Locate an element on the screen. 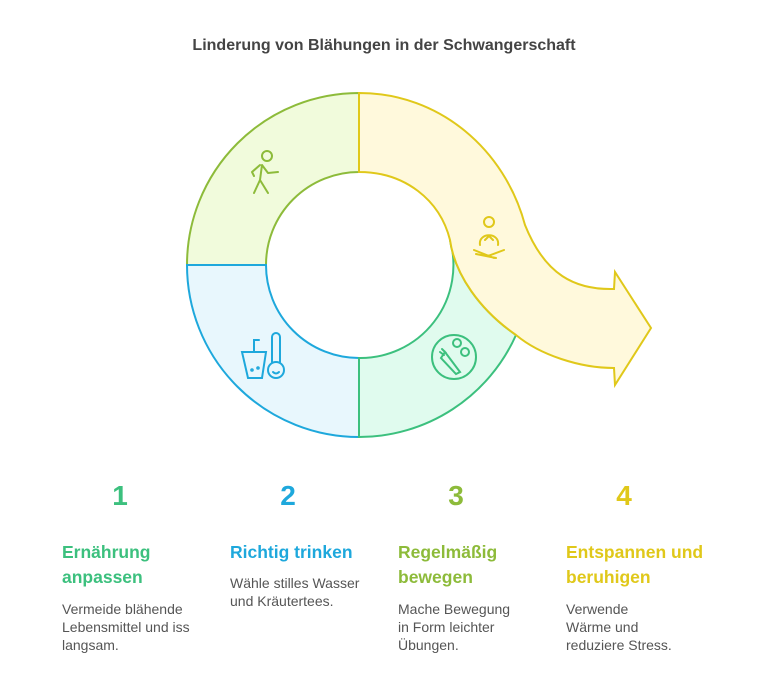 The image size is (768, 673). step-number-2: 2 is located at coordinates (288, 495).